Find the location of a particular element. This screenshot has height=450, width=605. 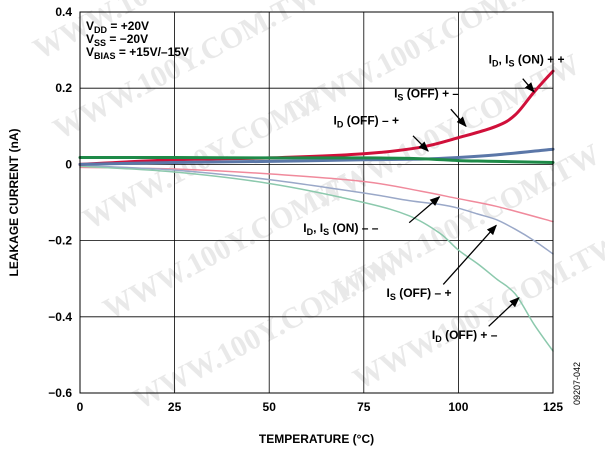

condition-line: VDD = +20V is located at coordinates (117, 27).